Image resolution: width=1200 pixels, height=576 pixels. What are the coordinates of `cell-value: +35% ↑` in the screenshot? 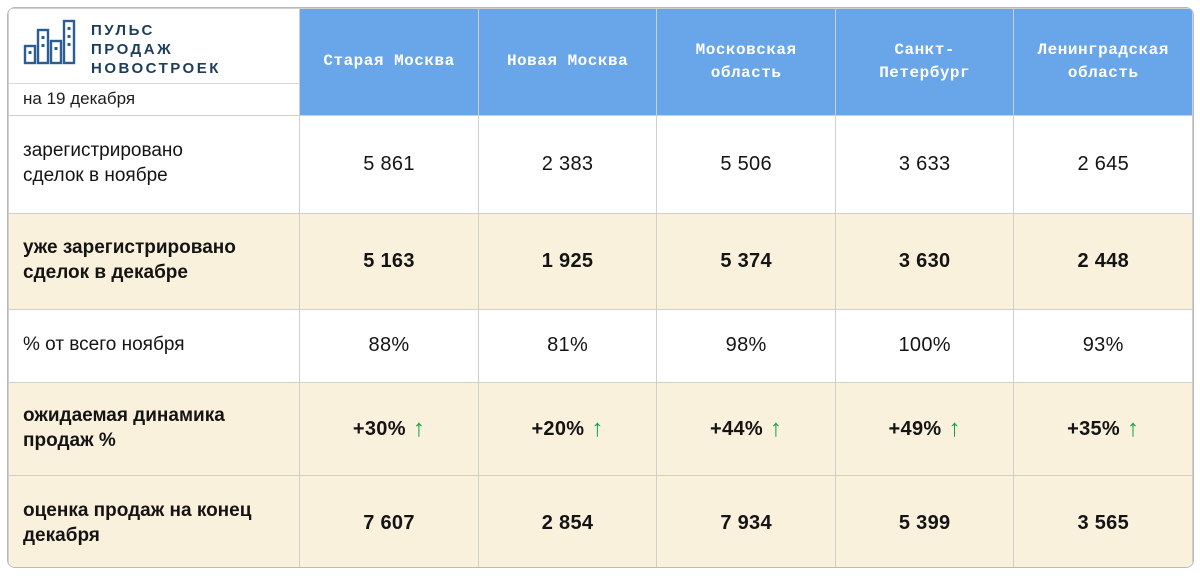 It's located at (1103, 428).